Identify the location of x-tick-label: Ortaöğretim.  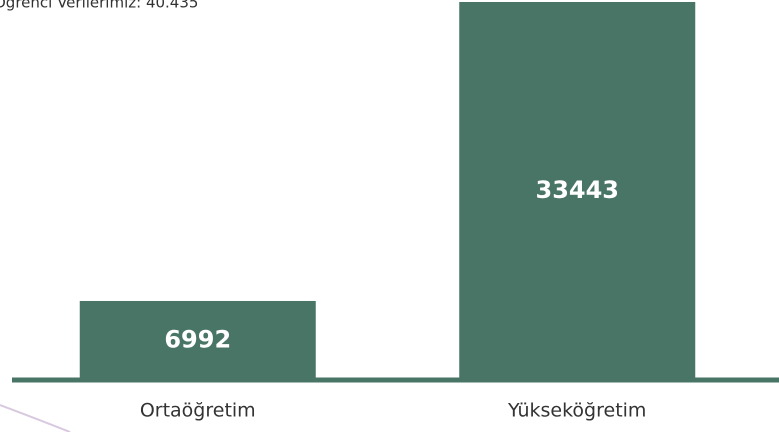
(198, 411).